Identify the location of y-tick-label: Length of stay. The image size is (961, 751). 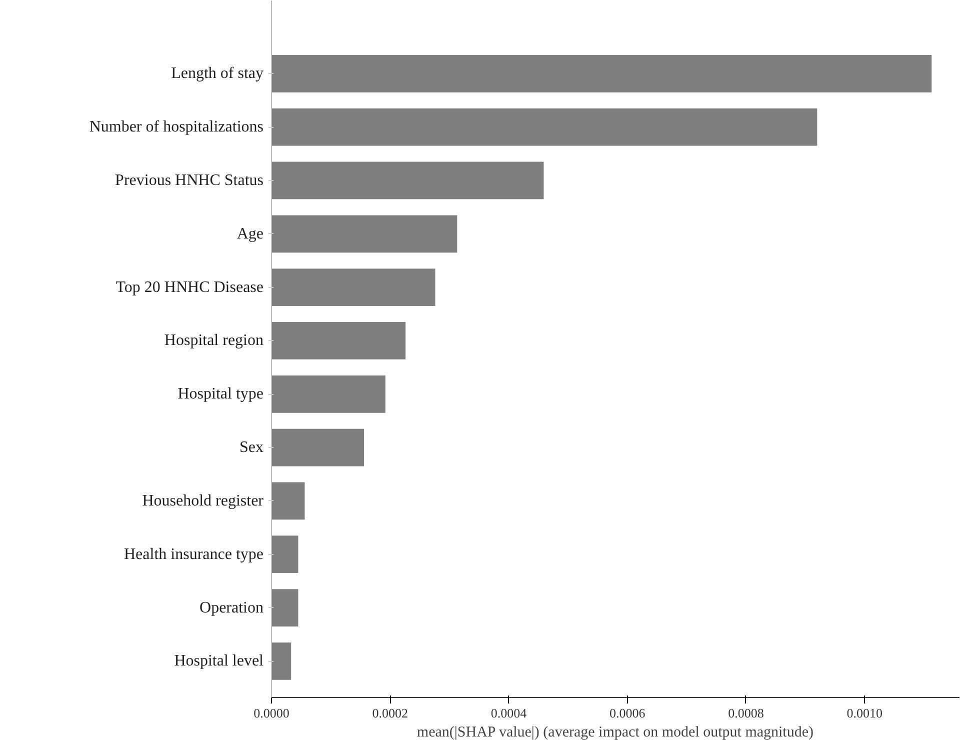
(217, 73).